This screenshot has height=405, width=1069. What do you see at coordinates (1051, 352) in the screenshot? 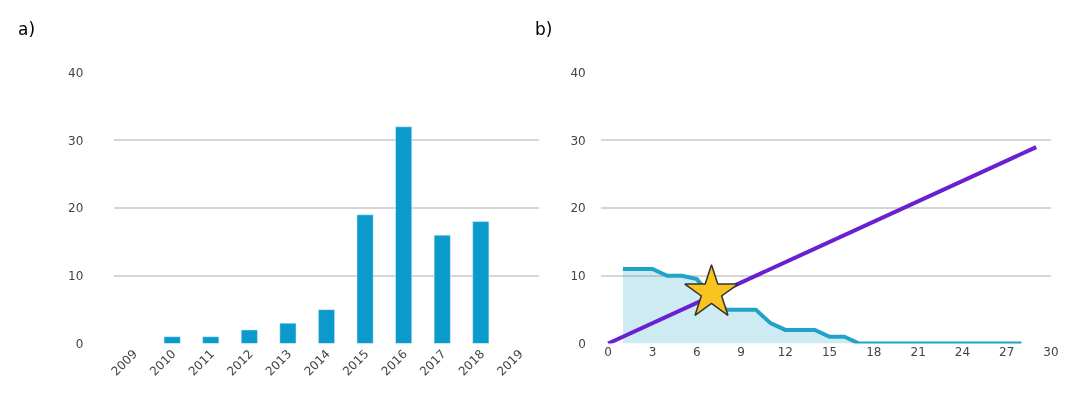
I see `x-tick-label: 30` at bounding box center [1051, 352].